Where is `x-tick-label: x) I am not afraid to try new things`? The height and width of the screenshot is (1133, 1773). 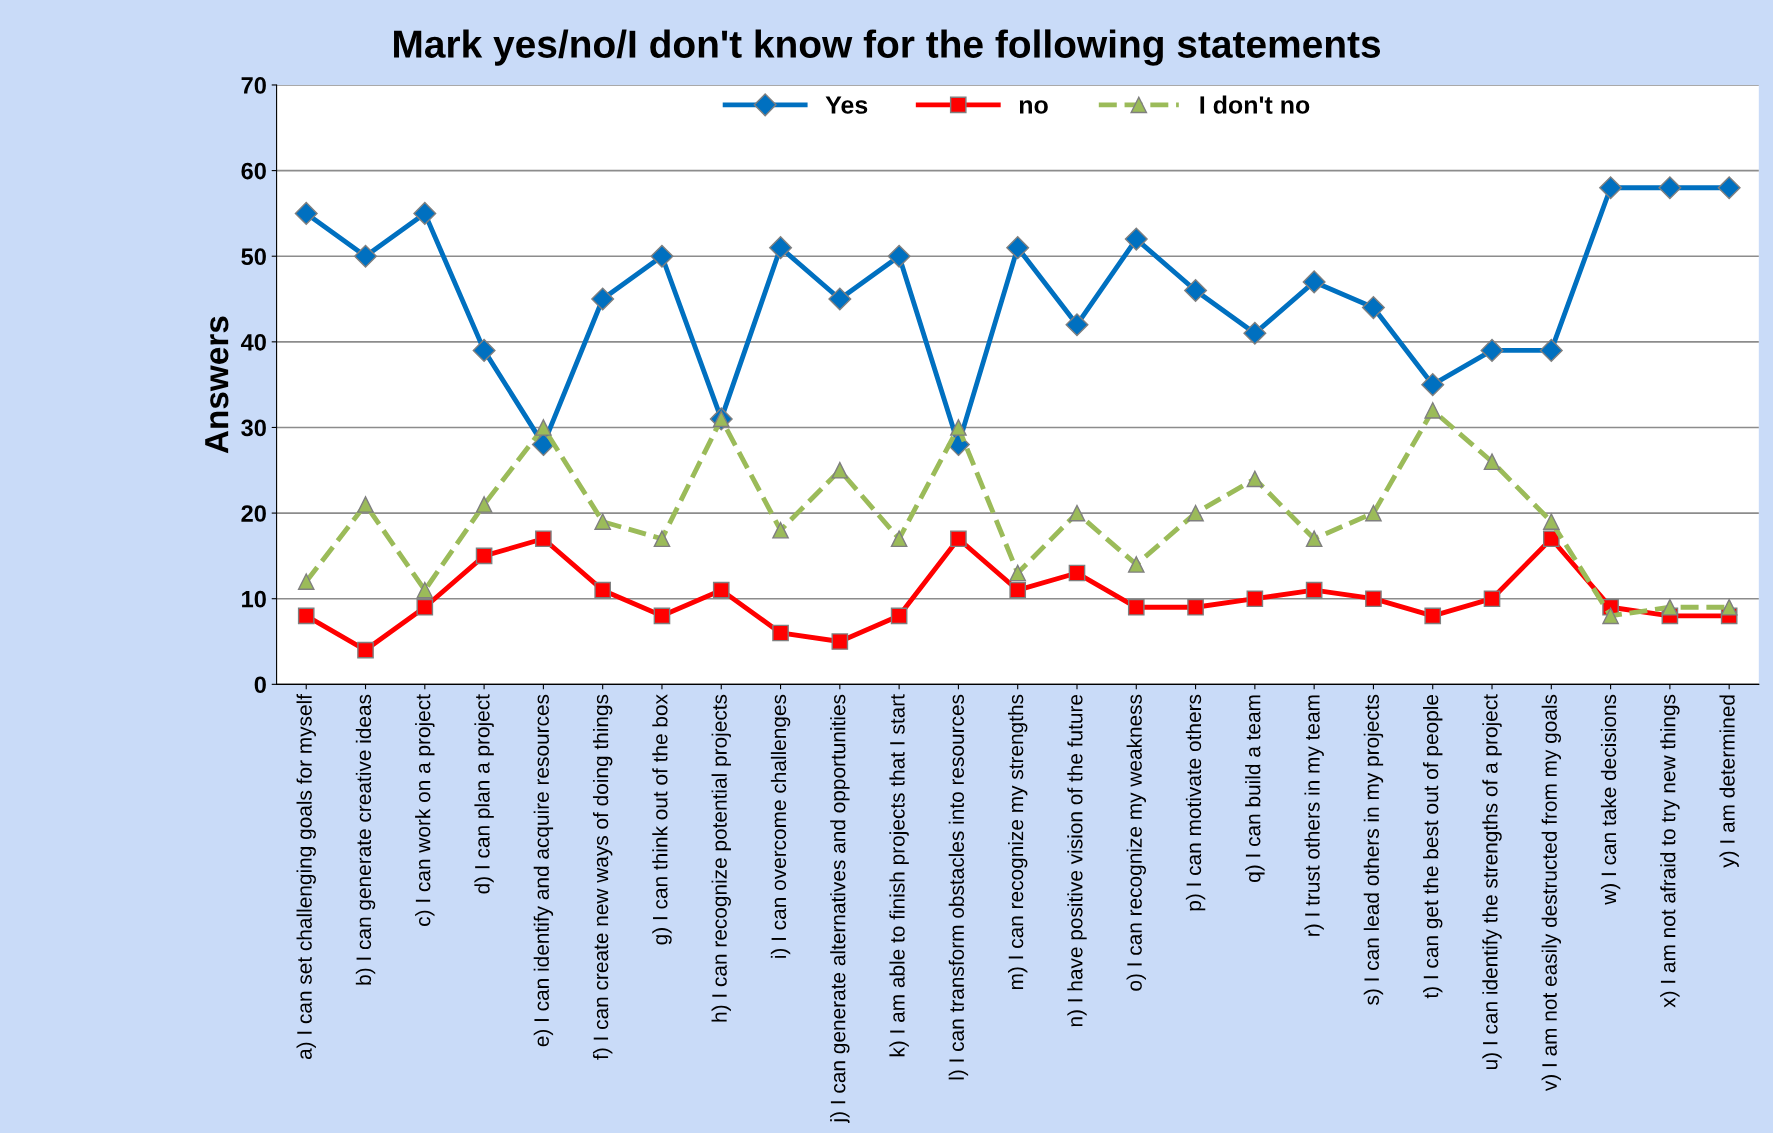 x-tick-label: x) I am not afraid to try new things is located at coordinates (1670, 851).